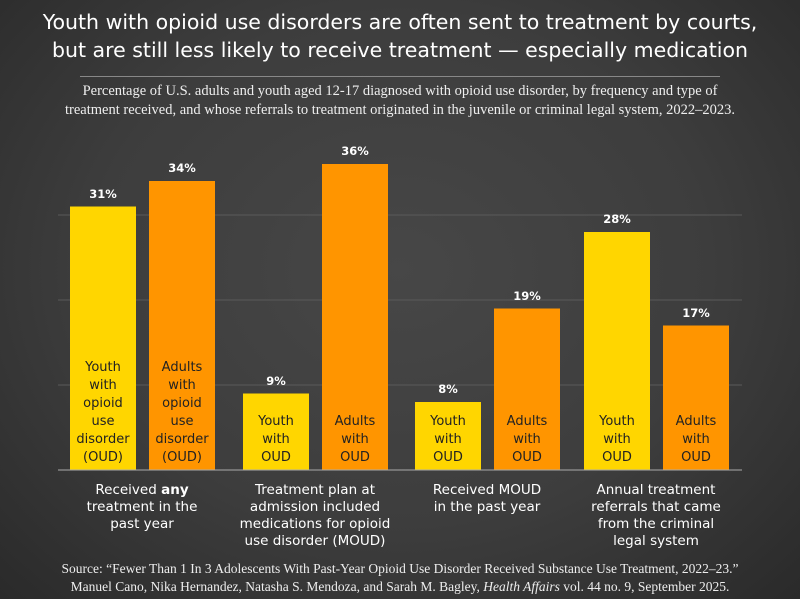 This screenshot has height=599, width=800. What do you see at coordinates (315, 507) in the screenshot?
I see `category-line: admission included` at bounding box center [315, 507].